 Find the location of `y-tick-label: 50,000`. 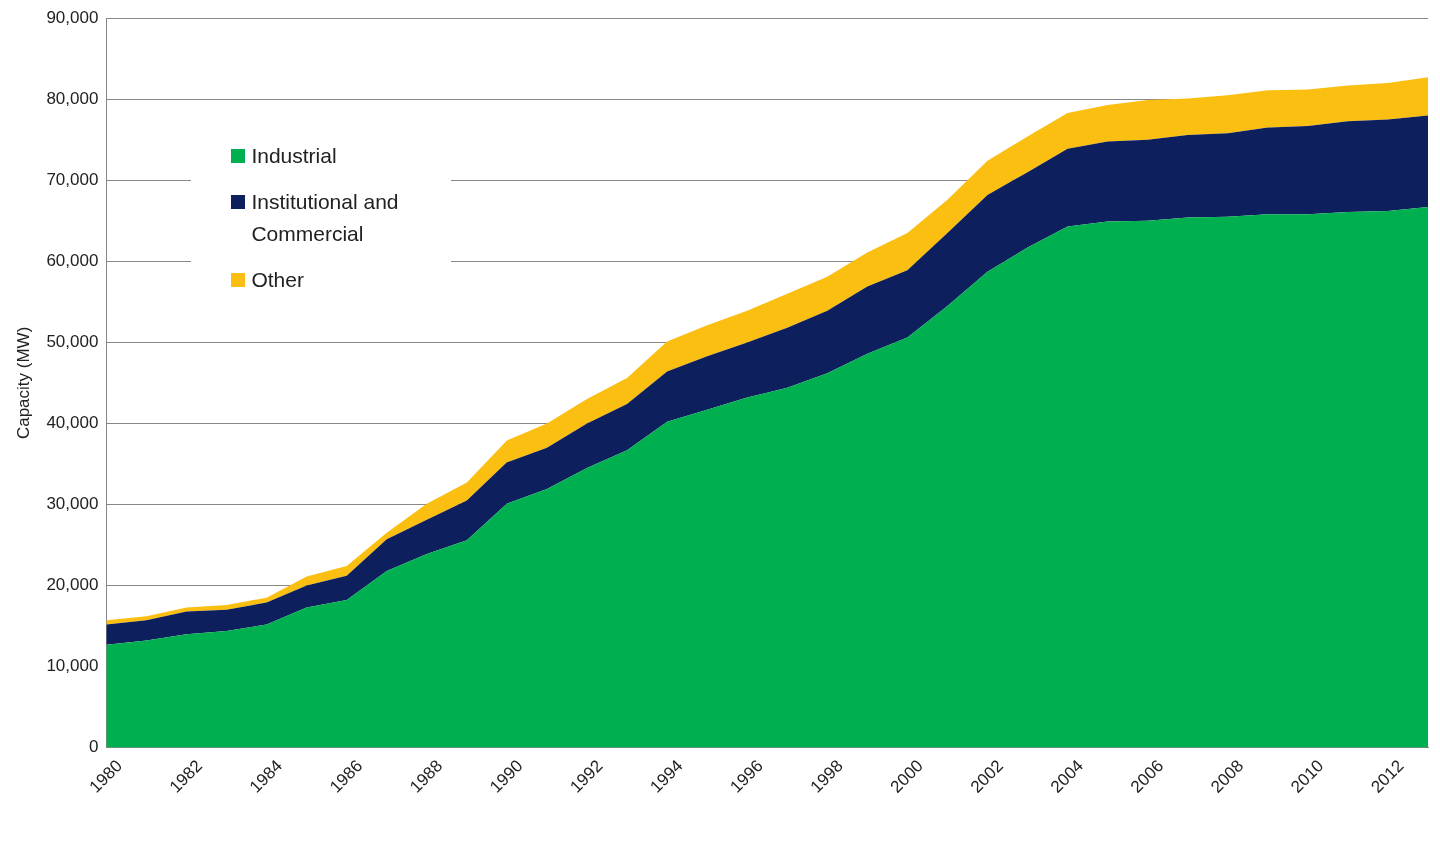

y-tick-label: 50,000 is located at coordinates (72, 342).